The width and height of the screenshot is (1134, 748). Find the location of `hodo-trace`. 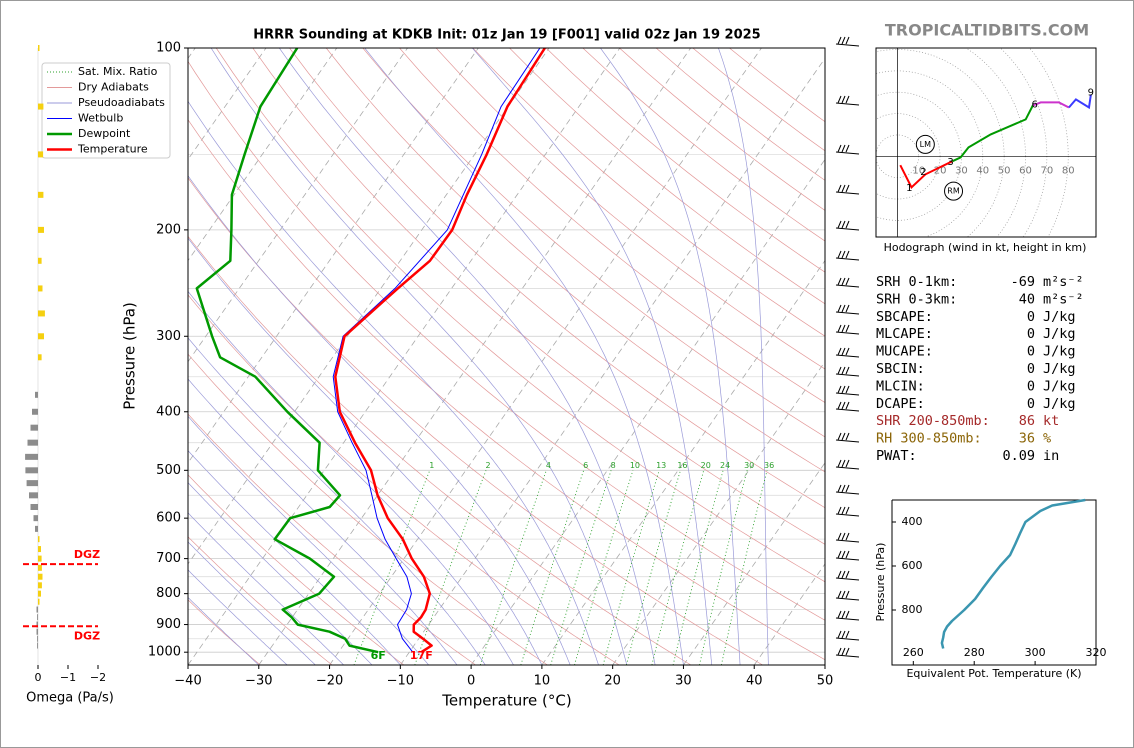

hodo-trace is located at coordinates (993, 134).